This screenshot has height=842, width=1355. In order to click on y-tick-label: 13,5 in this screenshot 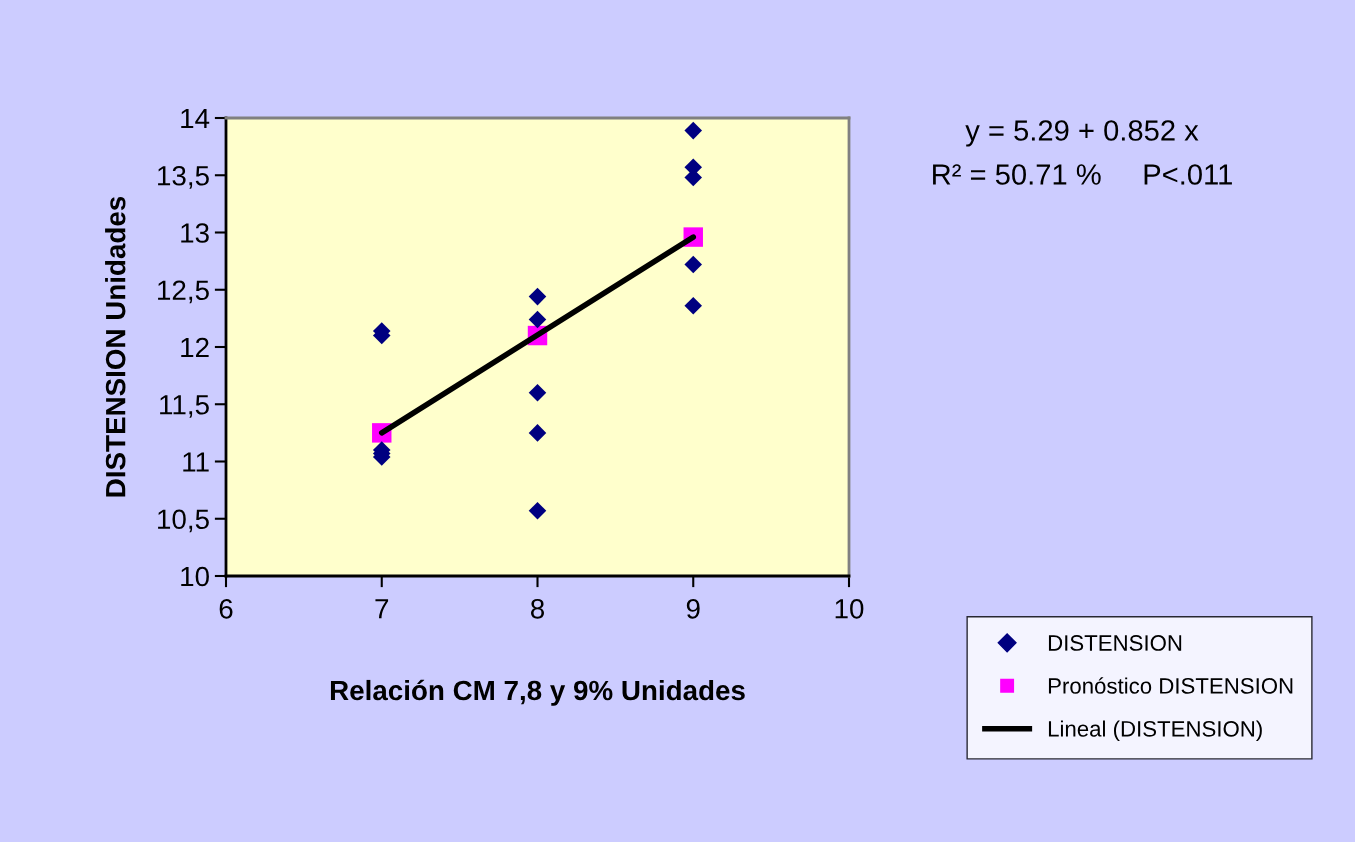, I will do `click(183, 177)`.